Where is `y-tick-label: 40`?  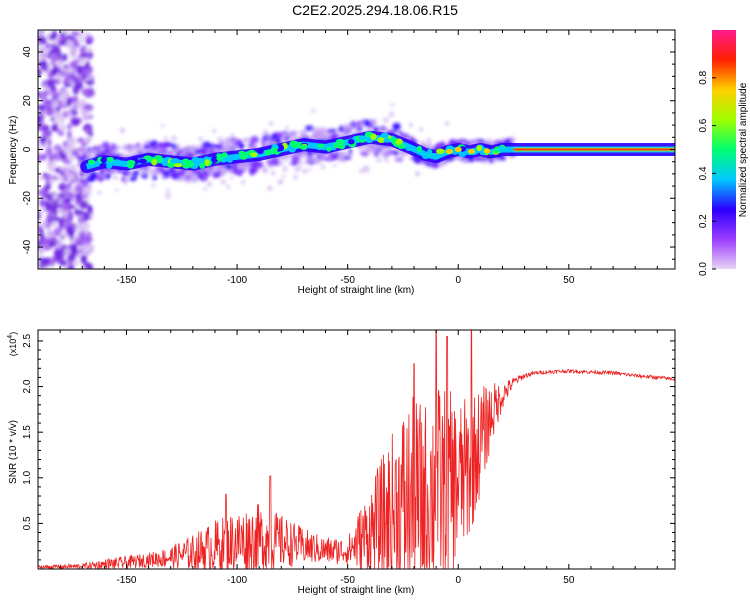
y-tick-label: 40 is located at coordinates (27, 52).